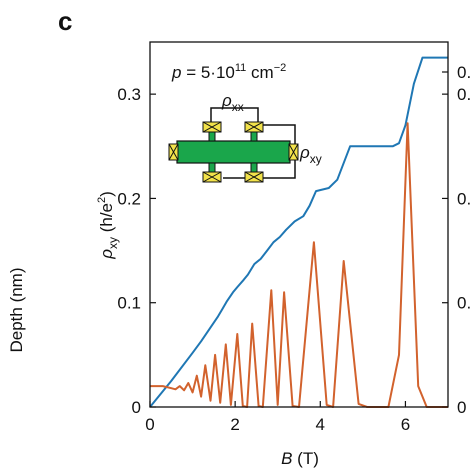  What do you see at coordinates (129, 303) in the screenshot?
I see `y-tick-label: 0.1` at bounding box center [129, 303].